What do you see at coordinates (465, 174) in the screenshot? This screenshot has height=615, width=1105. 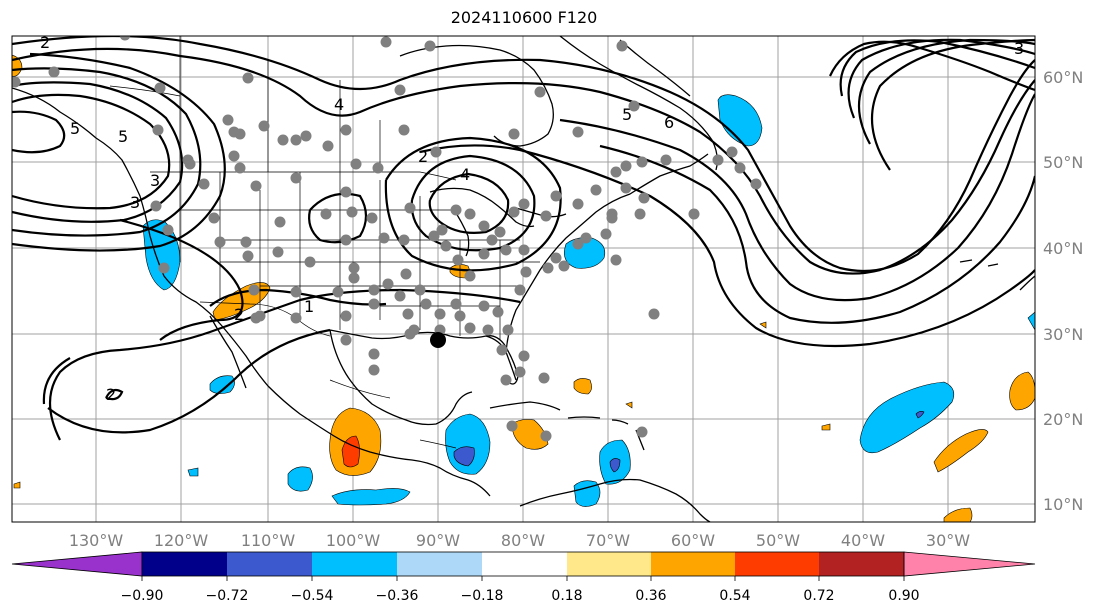 I see `contour-label: 4` at bounding box center [465, 174].